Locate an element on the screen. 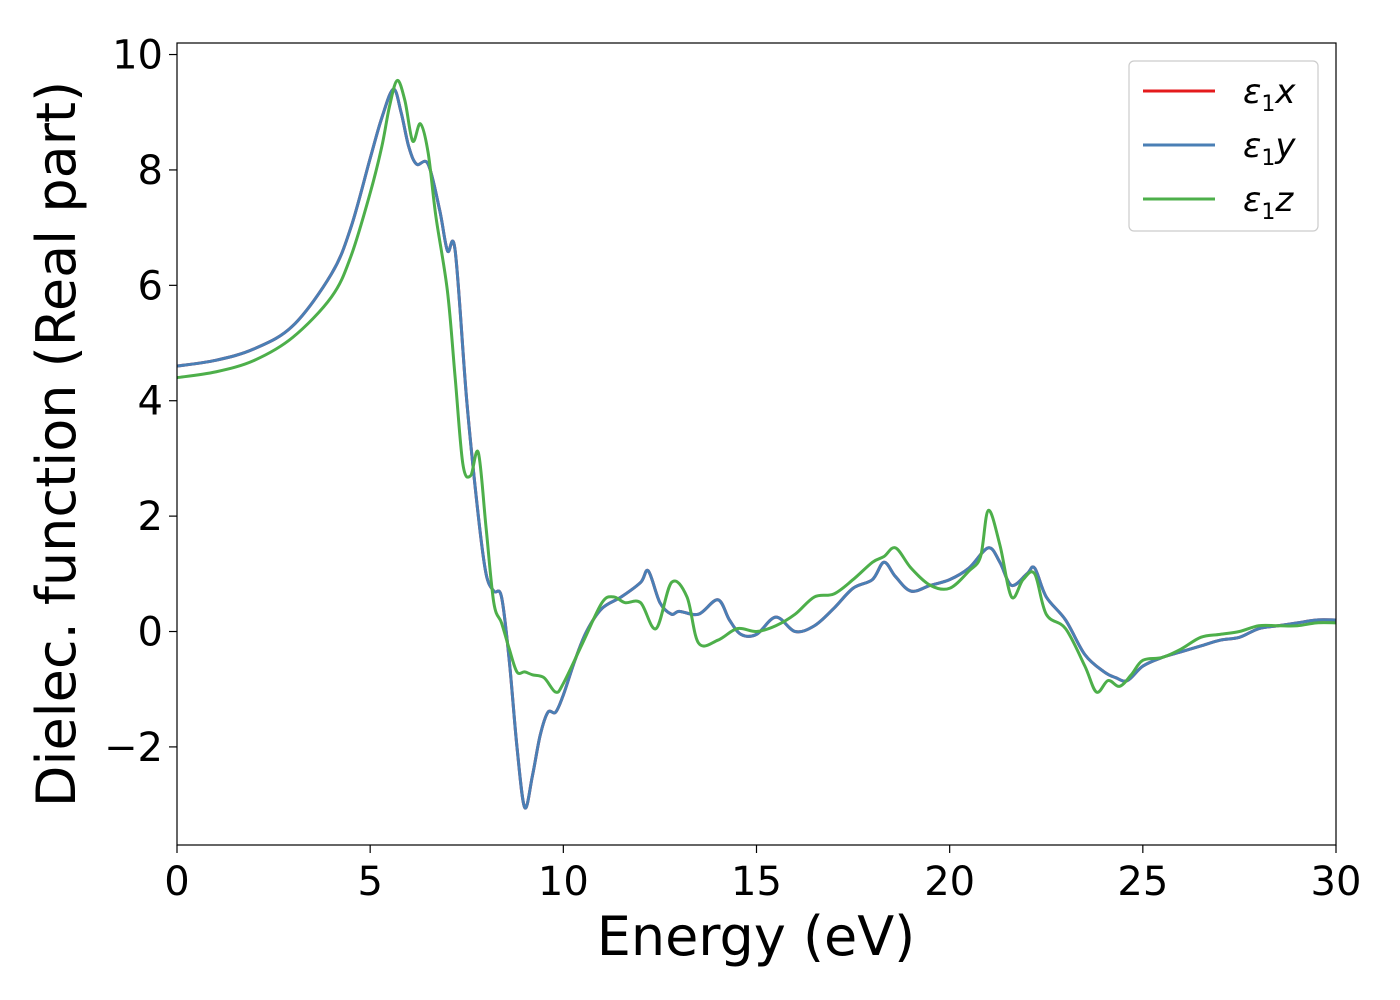 This screenshot has width=1400, height=1000. y-tick-label: 10 is located at coordinates (137, 56).